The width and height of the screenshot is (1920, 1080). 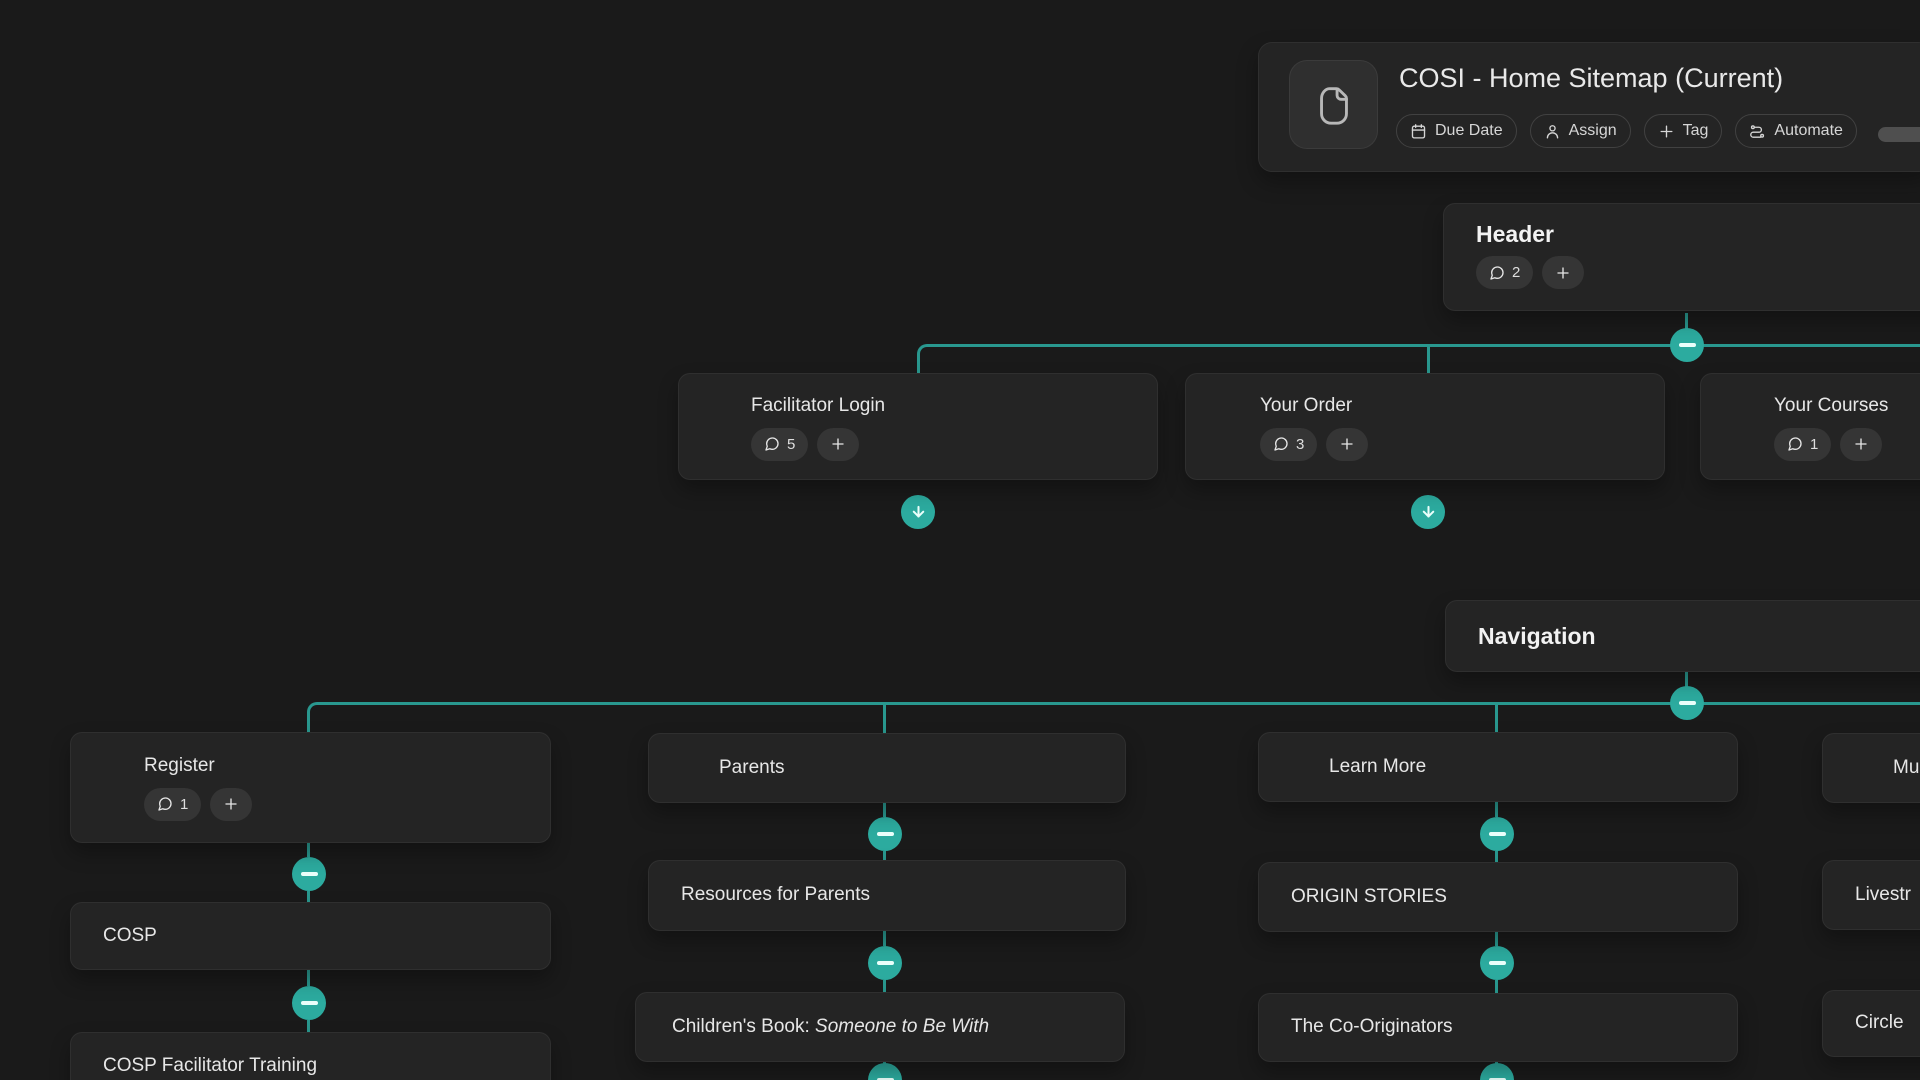 What do you see at coordinates (1871, 768) in the screenshot?
I see `node-music-partial: Mu` at bounding box center [1871, 768].